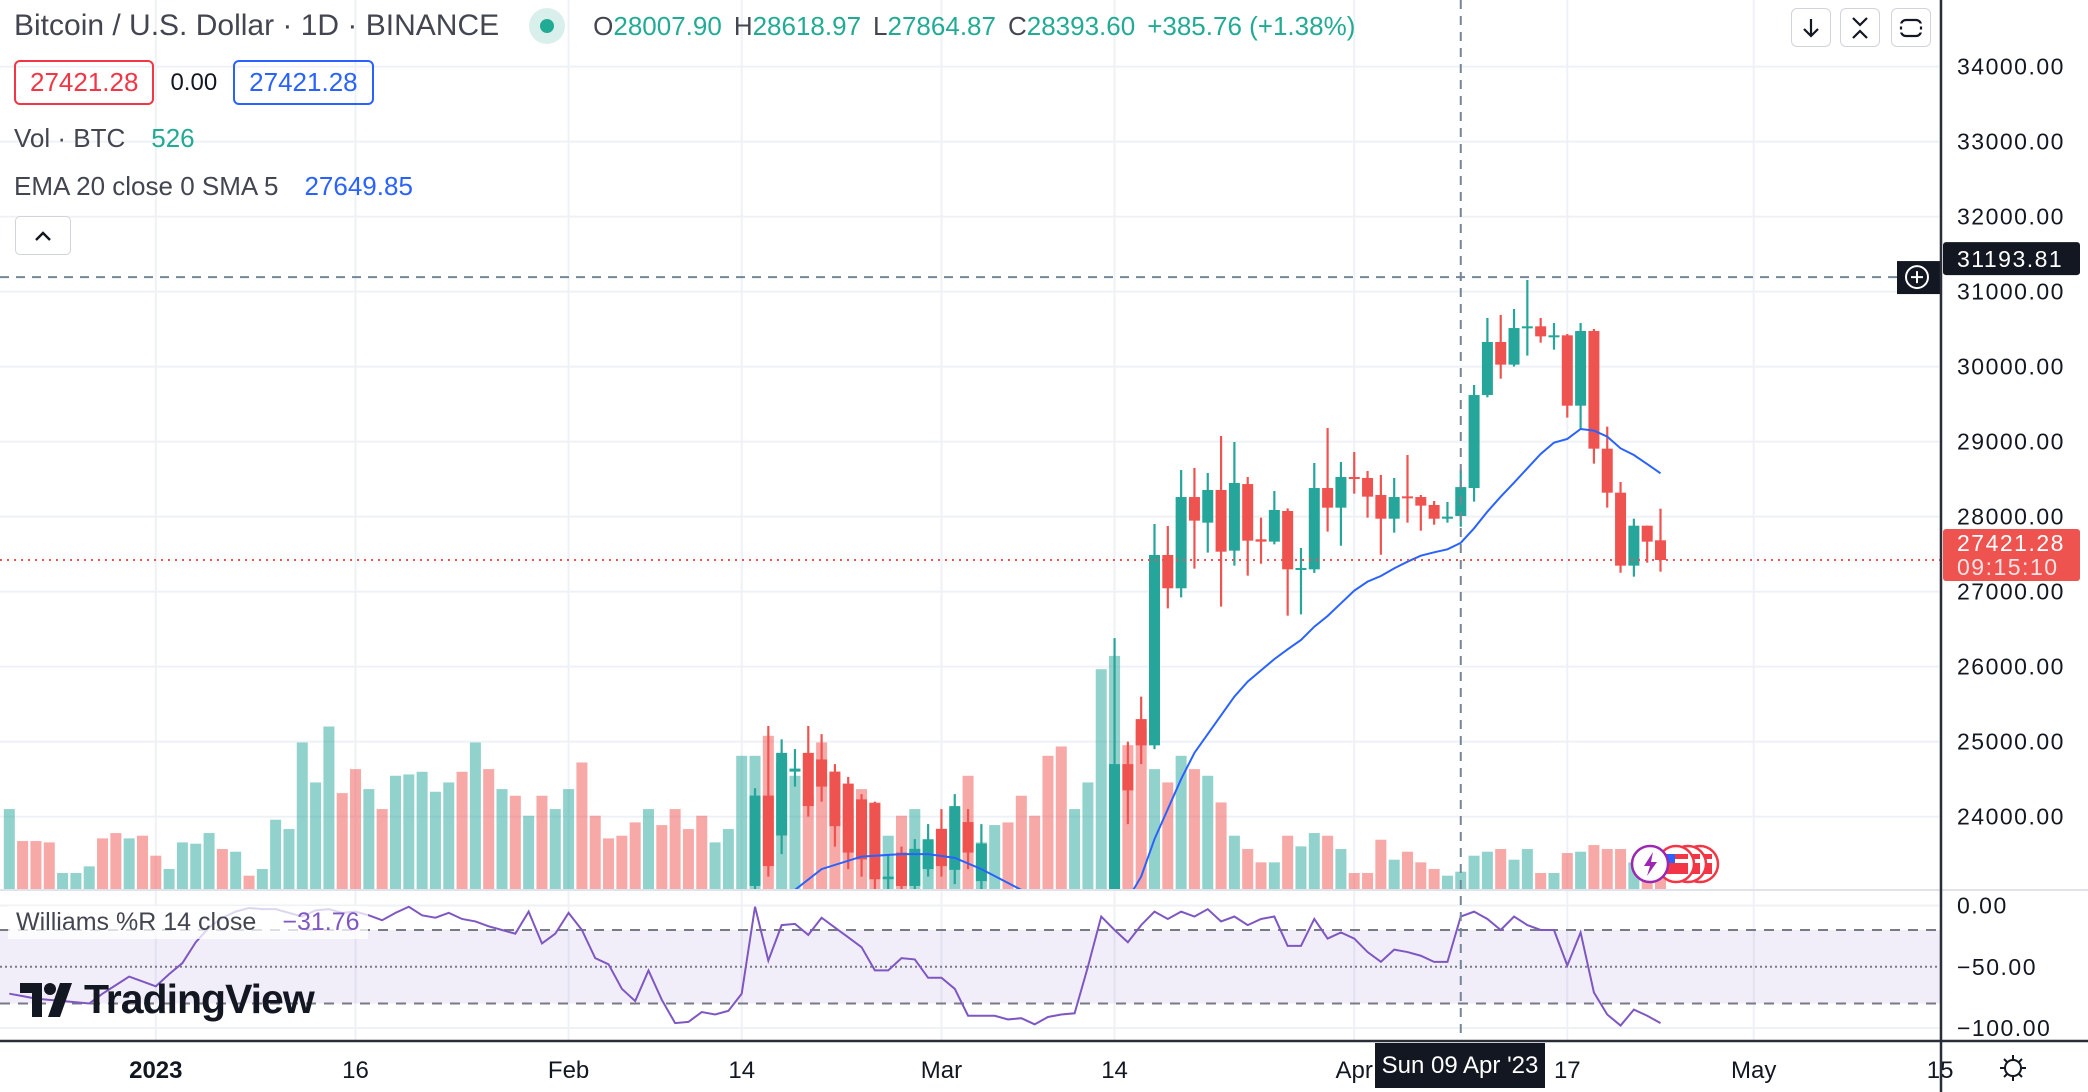 The height and width of the screenshot is (1092, 2088). I want to click on williams-legend: Williams %R 14 close −31.76, so click(188, 922).